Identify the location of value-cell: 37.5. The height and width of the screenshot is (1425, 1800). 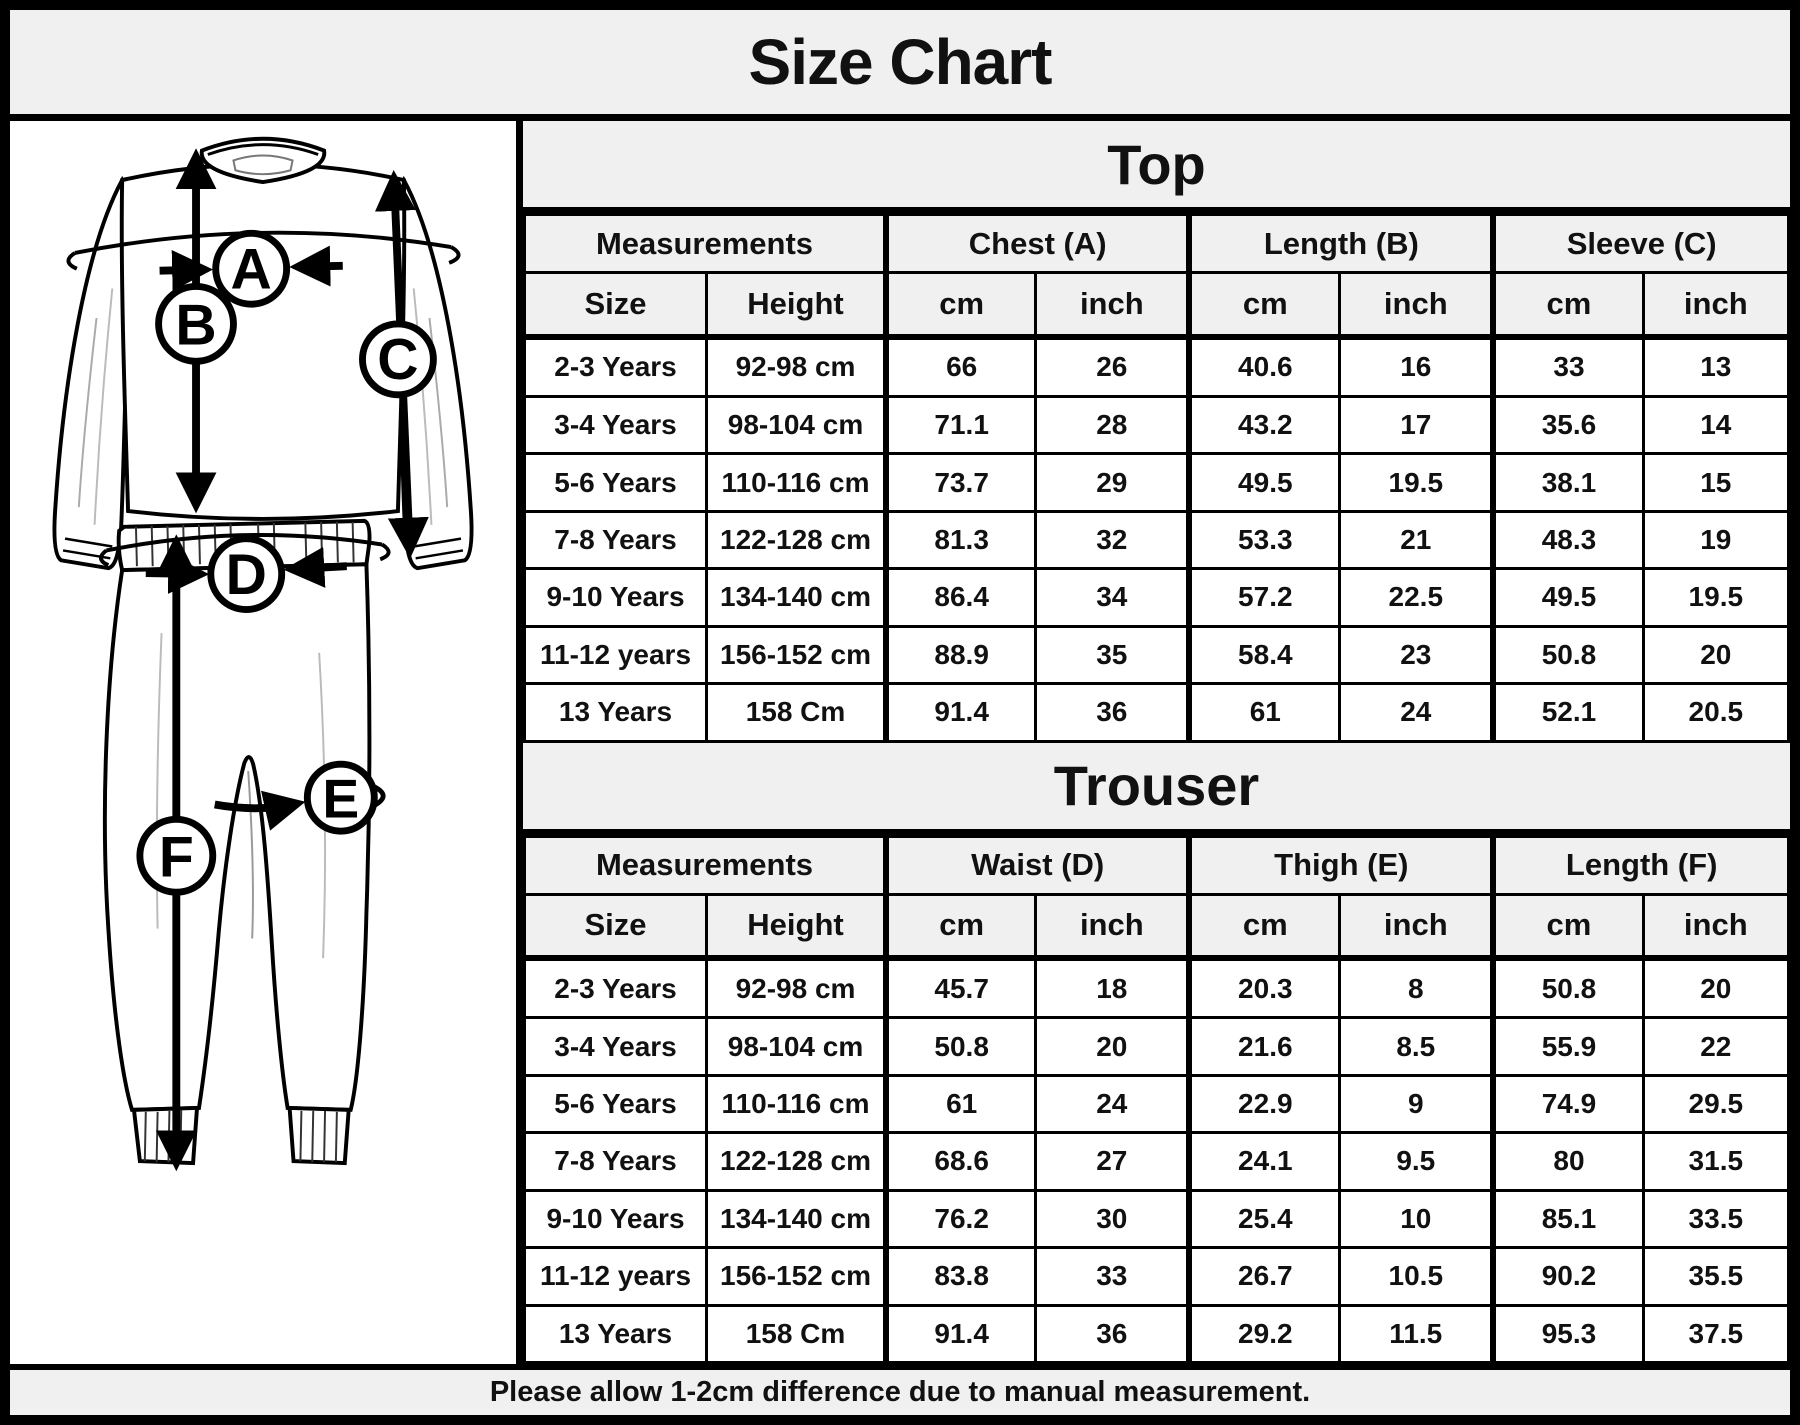
(1715, 1333).